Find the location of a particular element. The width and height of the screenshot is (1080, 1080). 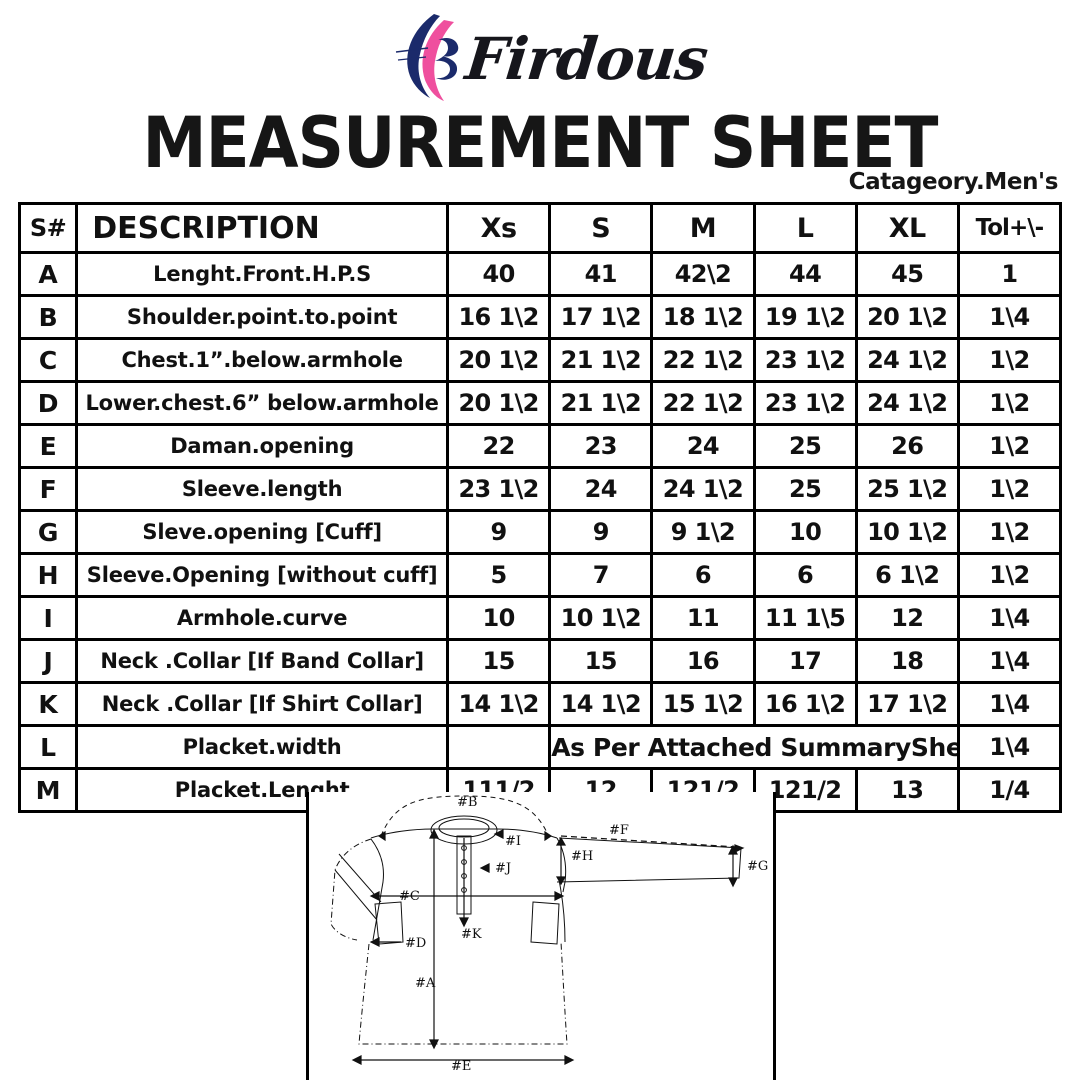

row-serial: E is located at coordinates (48, 446).